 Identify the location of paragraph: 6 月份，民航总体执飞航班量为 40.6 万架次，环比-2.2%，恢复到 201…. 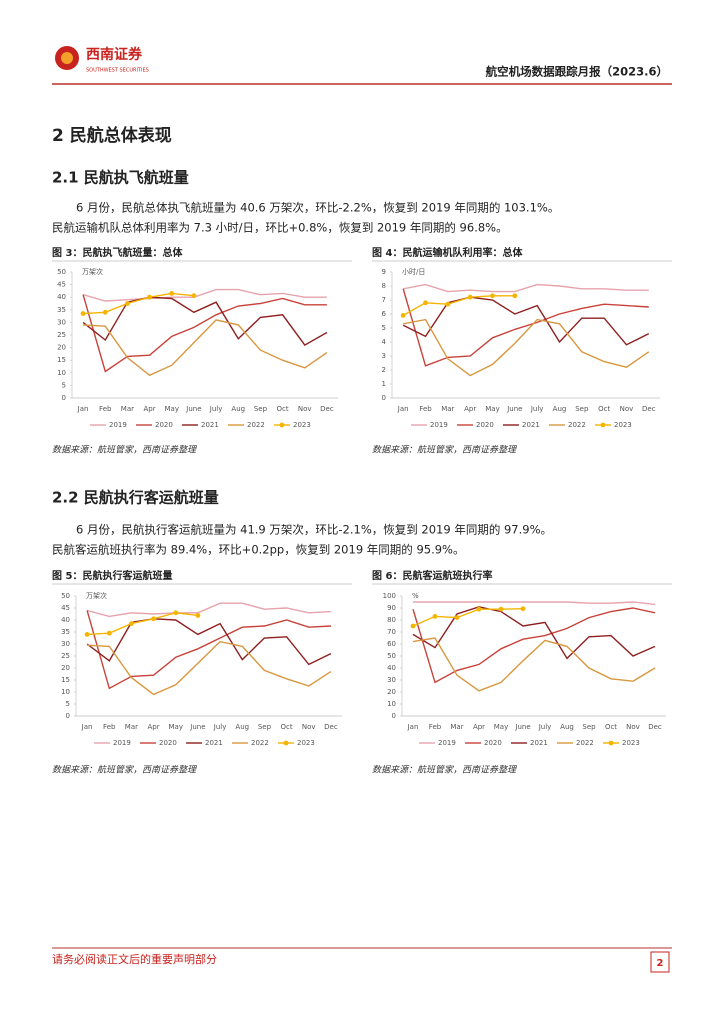
(317, 208).